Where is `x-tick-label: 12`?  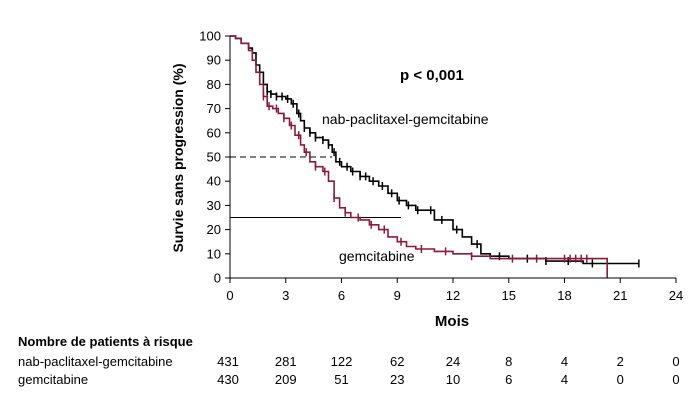 x-tick-label: 12 is located at coordinates (453, 295).